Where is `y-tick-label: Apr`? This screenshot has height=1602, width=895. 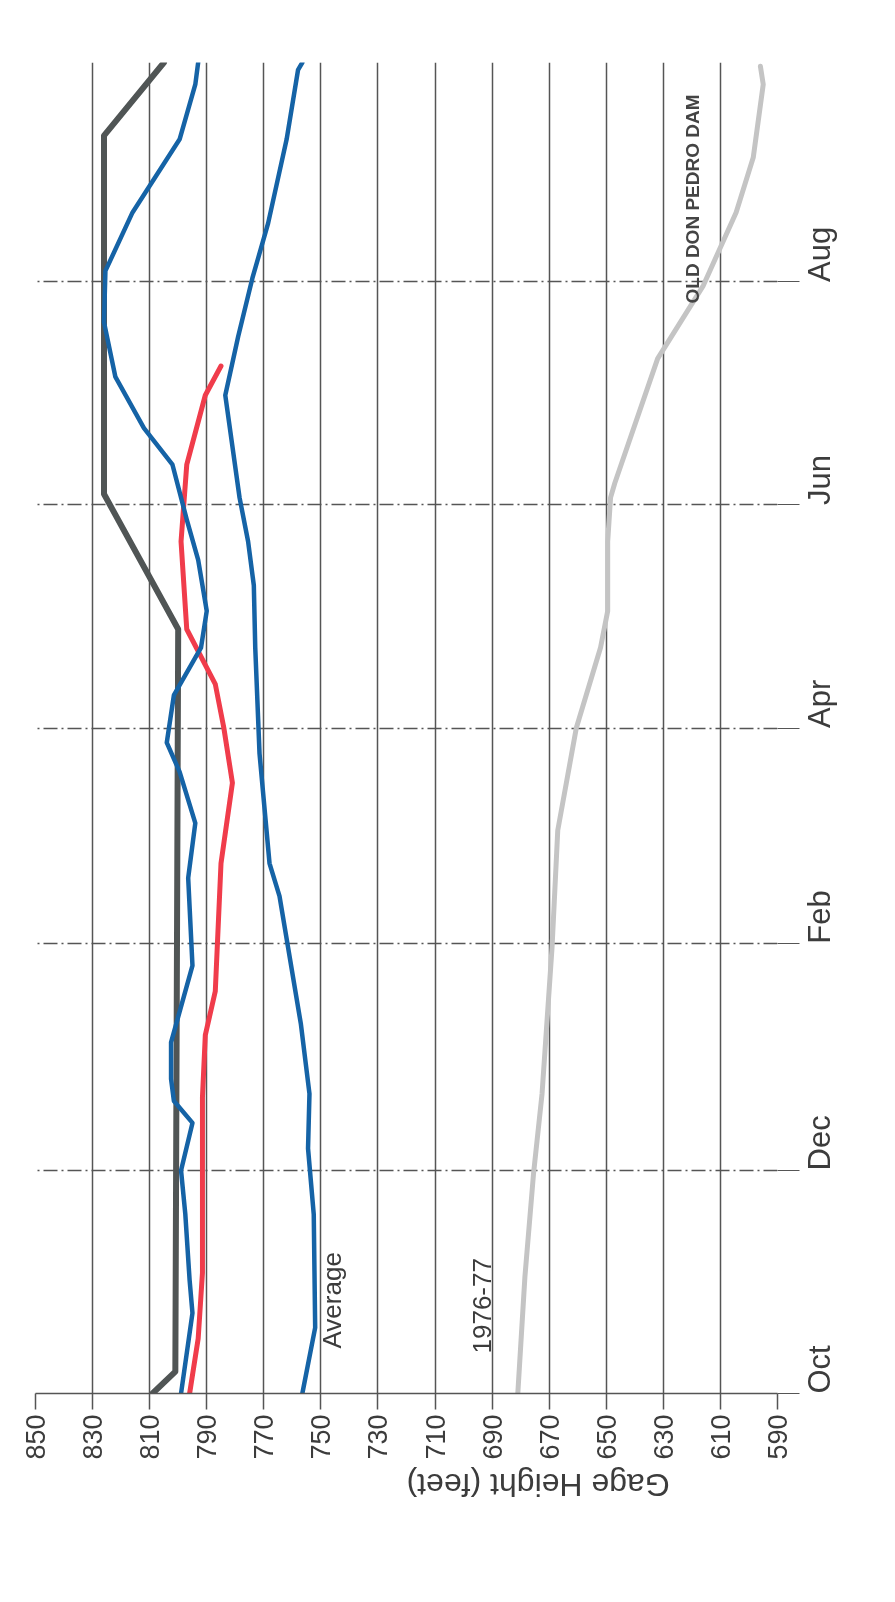 y-tick-label: Apr is located at coordinates (819, 703).